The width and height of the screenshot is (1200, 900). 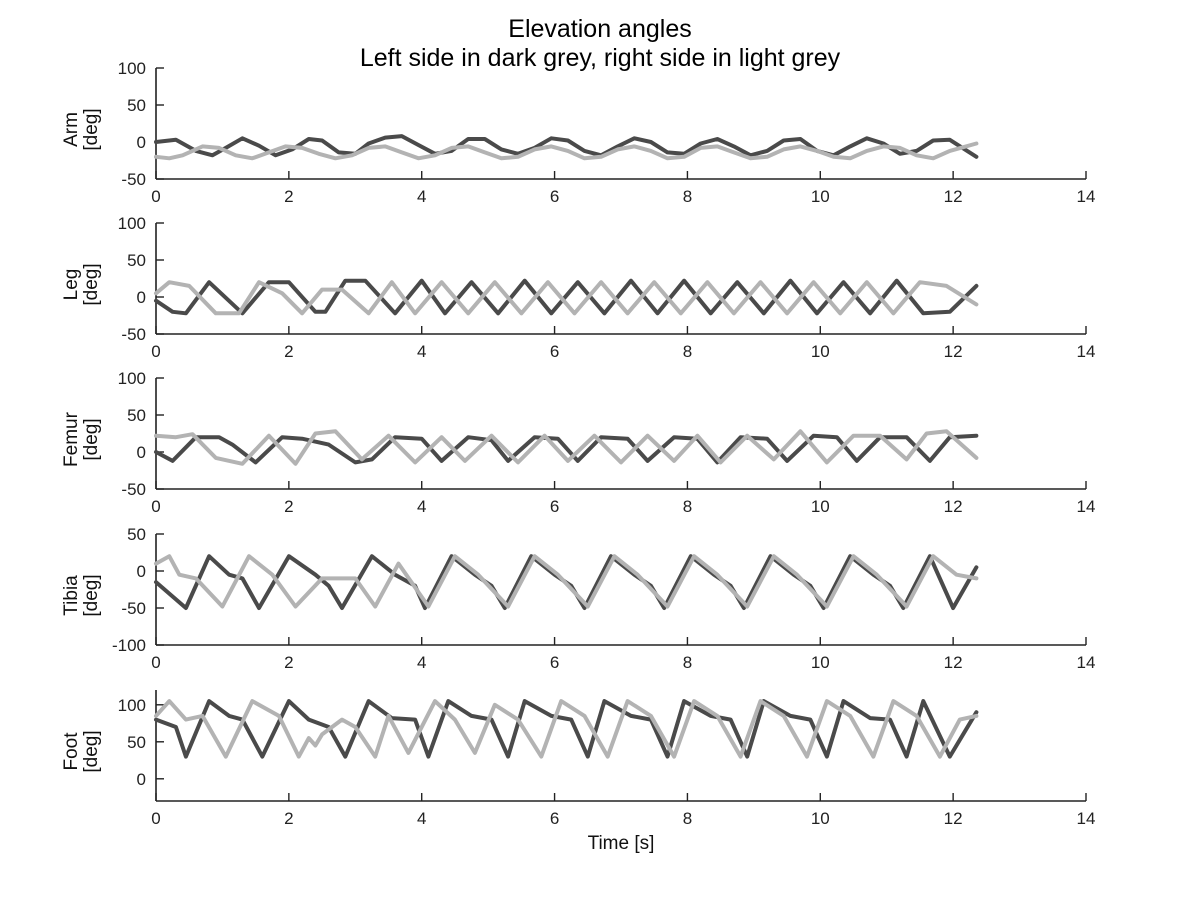 I want to click on y-axis-label: Femur[deg], so click(x=81, y=439).